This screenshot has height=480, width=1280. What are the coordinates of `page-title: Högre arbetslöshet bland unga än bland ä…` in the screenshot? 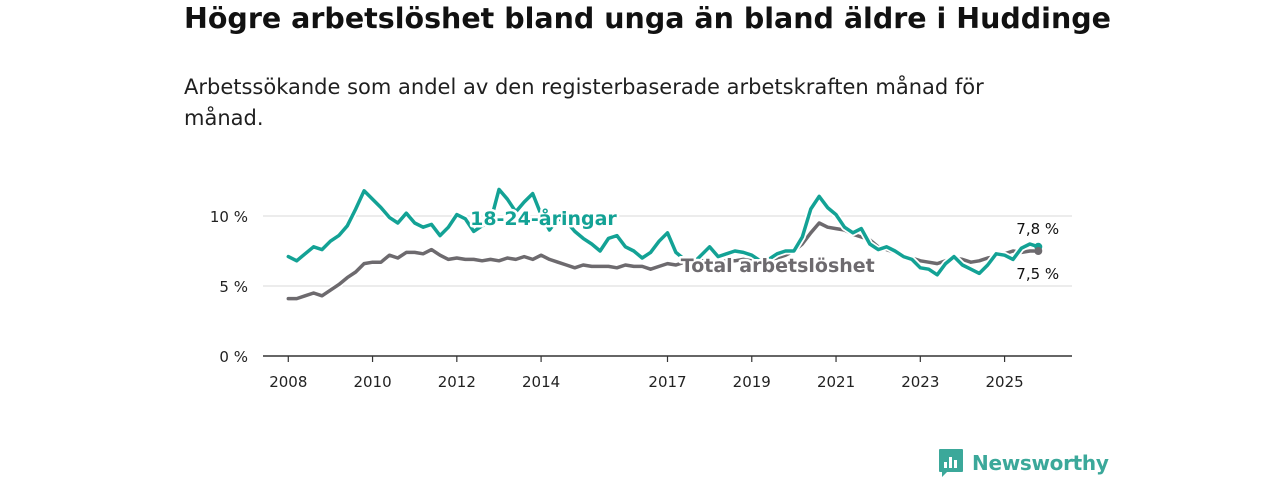 It's located at (647, 18).